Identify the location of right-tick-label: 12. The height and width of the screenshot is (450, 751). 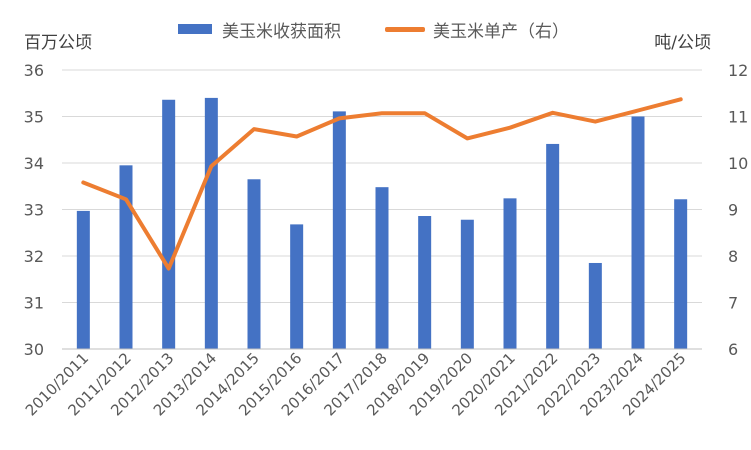
(738, 70).